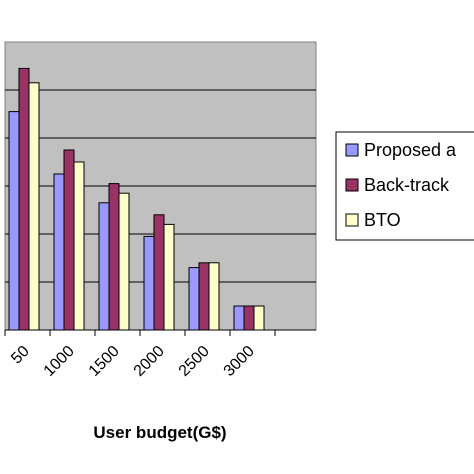  I want to click on x-tick-label: 3000, so click(239, 361).